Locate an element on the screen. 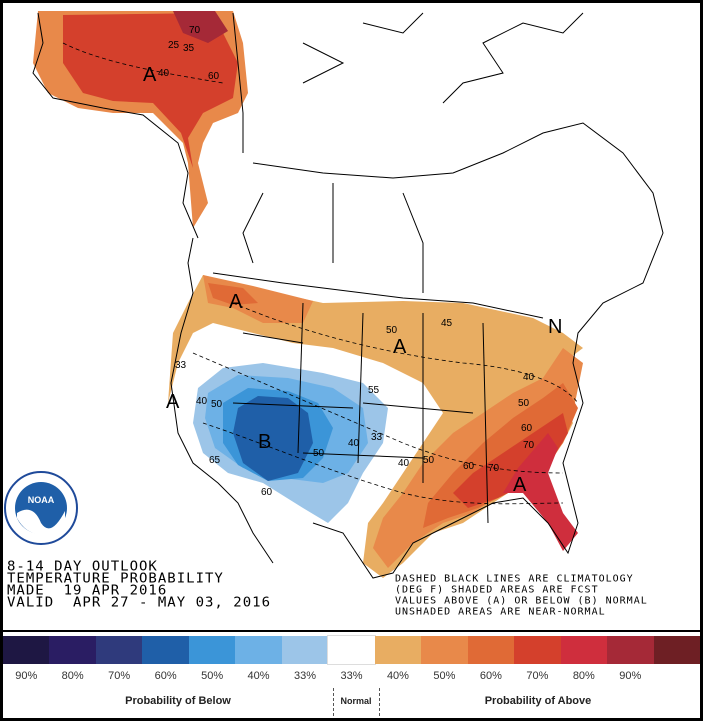  west-coast-above-label: A is located at coordinates (173, 402).